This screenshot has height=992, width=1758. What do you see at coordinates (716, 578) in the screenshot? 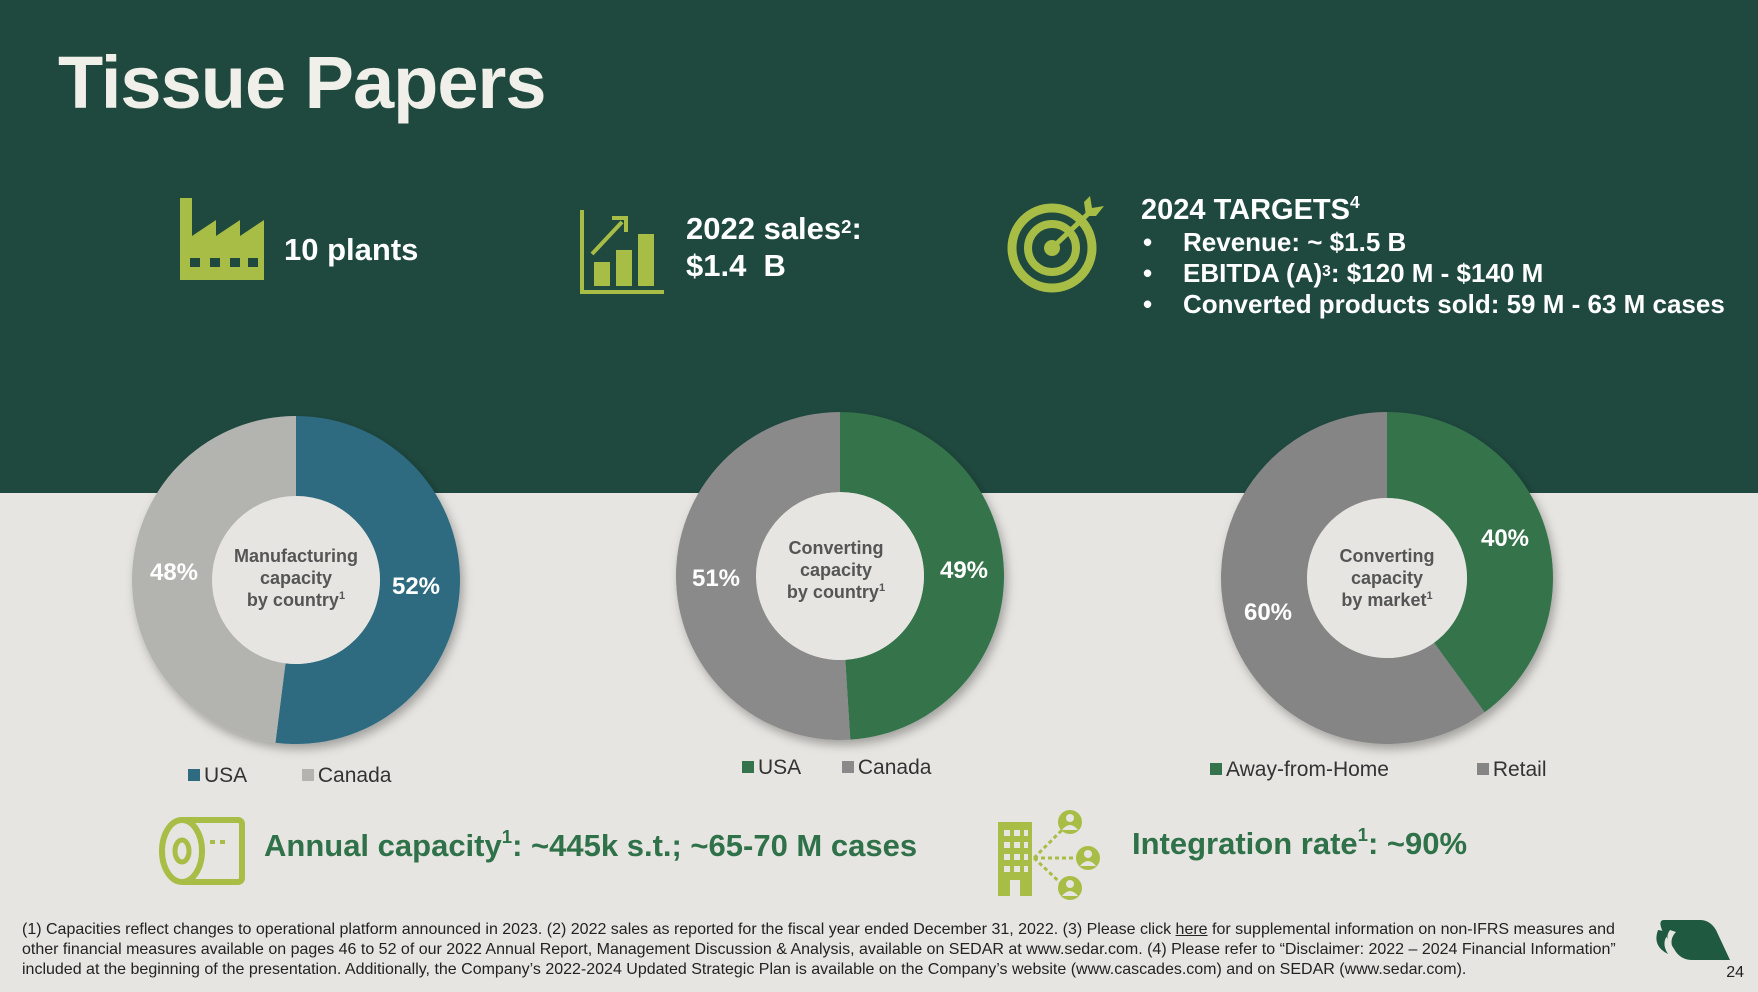
I see `donut-value-label: 51%` at bounding box center [716, 578].